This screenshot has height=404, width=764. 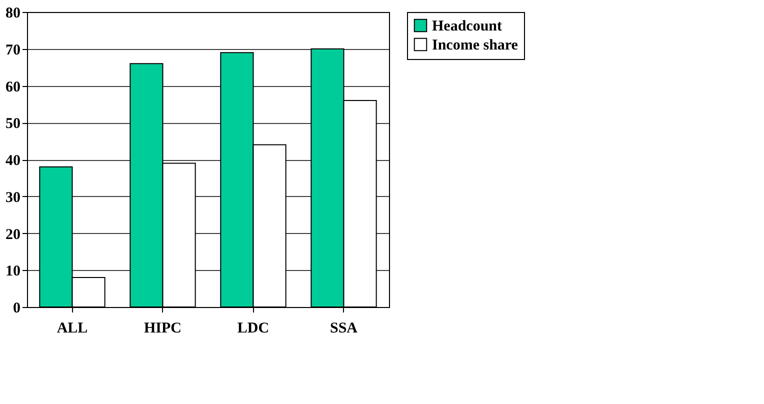 I want to click on y-tick-label: 10, so click(x=13, y=272).